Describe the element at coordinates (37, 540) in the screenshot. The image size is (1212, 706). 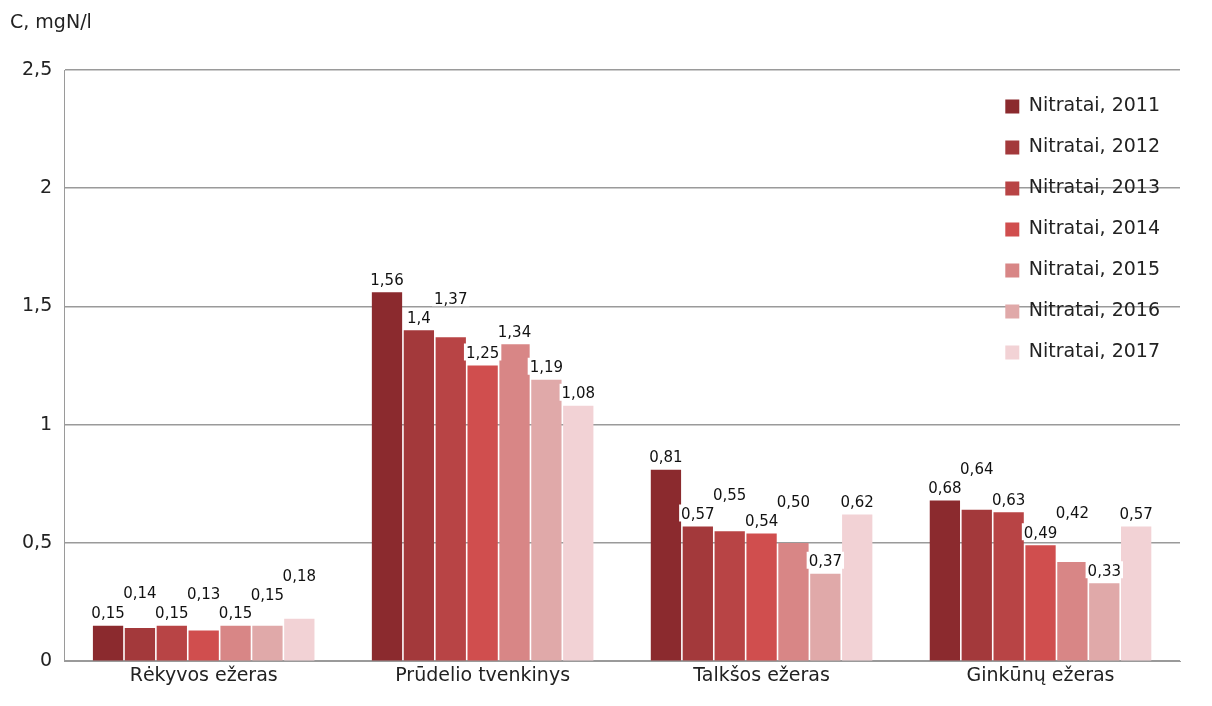
I see `y-tick-label: 0,5` at that location.